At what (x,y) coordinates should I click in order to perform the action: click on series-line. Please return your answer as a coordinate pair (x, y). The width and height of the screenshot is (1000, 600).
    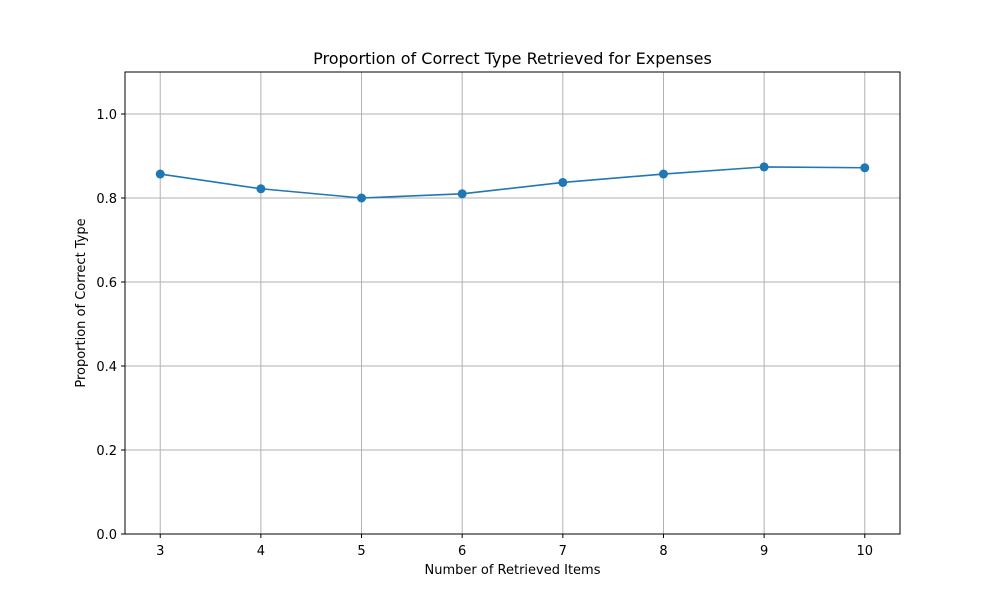
    Looking at the image, I should click on (512, 182).